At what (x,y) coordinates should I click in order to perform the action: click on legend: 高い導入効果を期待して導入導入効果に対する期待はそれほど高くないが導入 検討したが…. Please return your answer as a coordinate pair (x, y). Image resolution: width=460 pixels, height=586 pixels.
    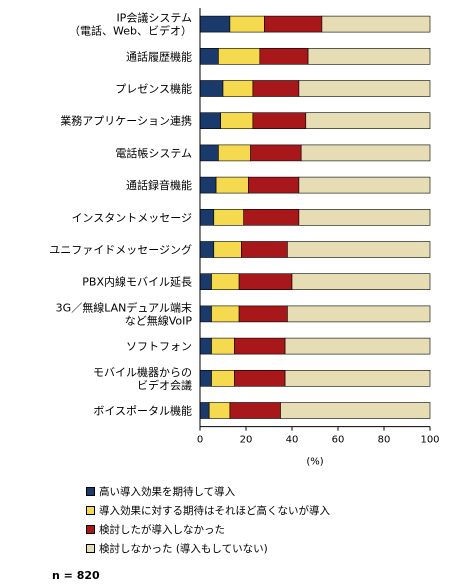
    Looking at the image, I should click on (208, 520).